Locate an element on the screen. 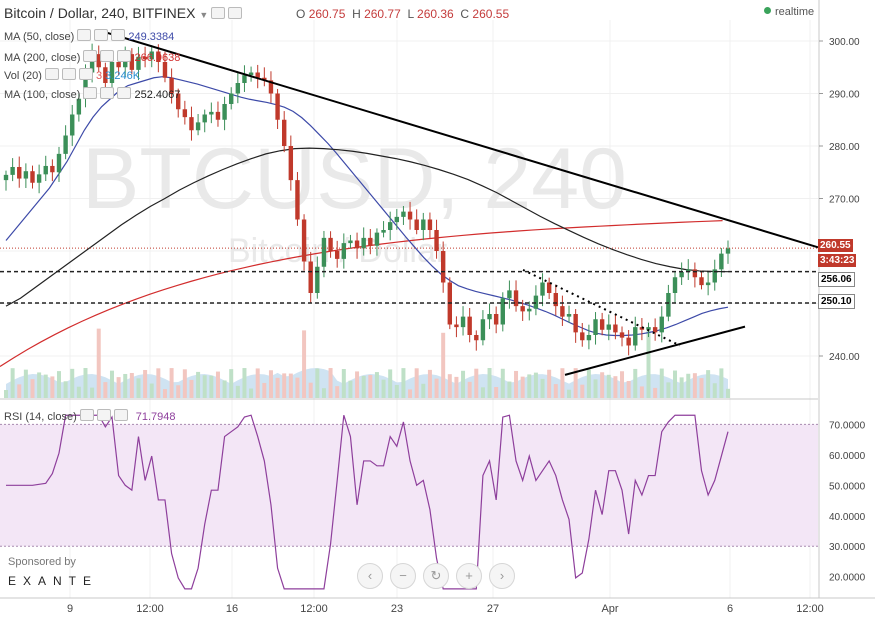 This screenshot has width=875, height=618. symbol-title: Bitcoin / Dollar, 240, BITFINEX ▼ is located at coordinates (123, 13).